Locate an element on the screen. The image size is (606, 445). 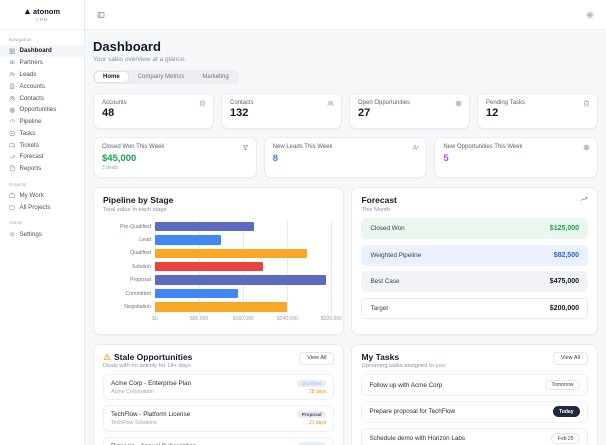
x-axis-tick: $80,000 is located at coordinates (199, 318).